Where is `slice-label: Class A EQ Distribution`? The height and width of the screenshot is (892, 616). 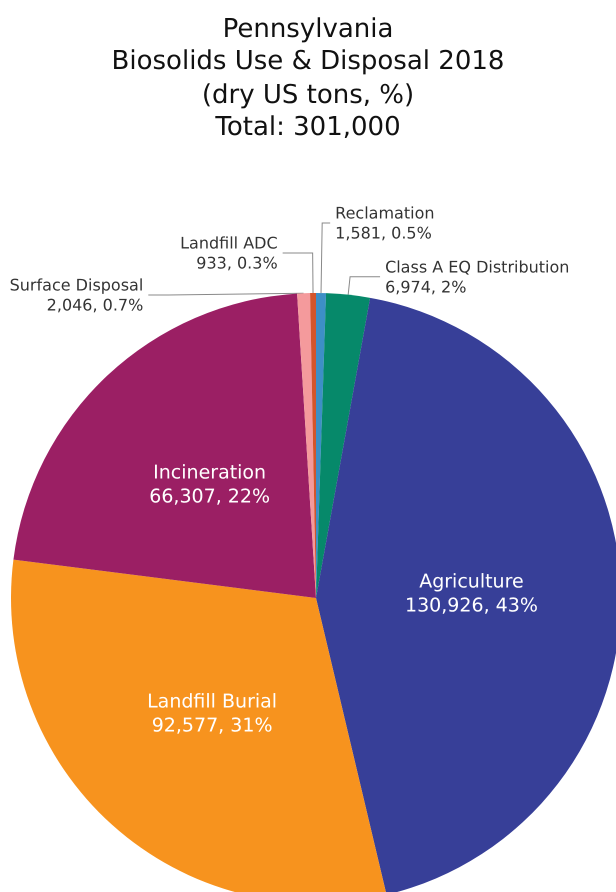
slice-label: Class A EQ Distribution is located at coordinates (477, 266).